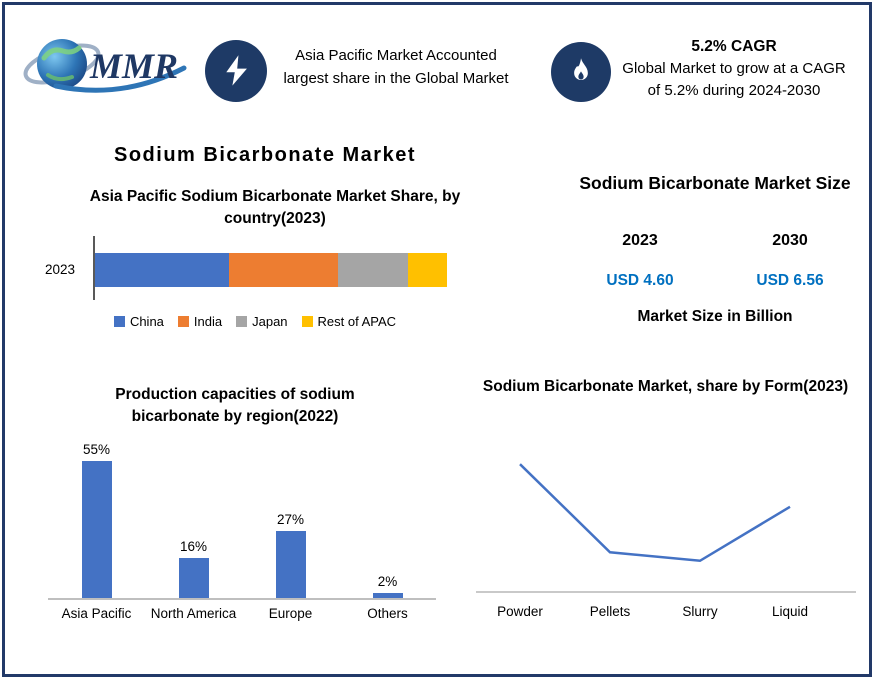 The image size is (874, 679). What do you see at coordinates (290, 519) in the screenshot?
I see `column-value: 27%` at bounding box center [290, 519].